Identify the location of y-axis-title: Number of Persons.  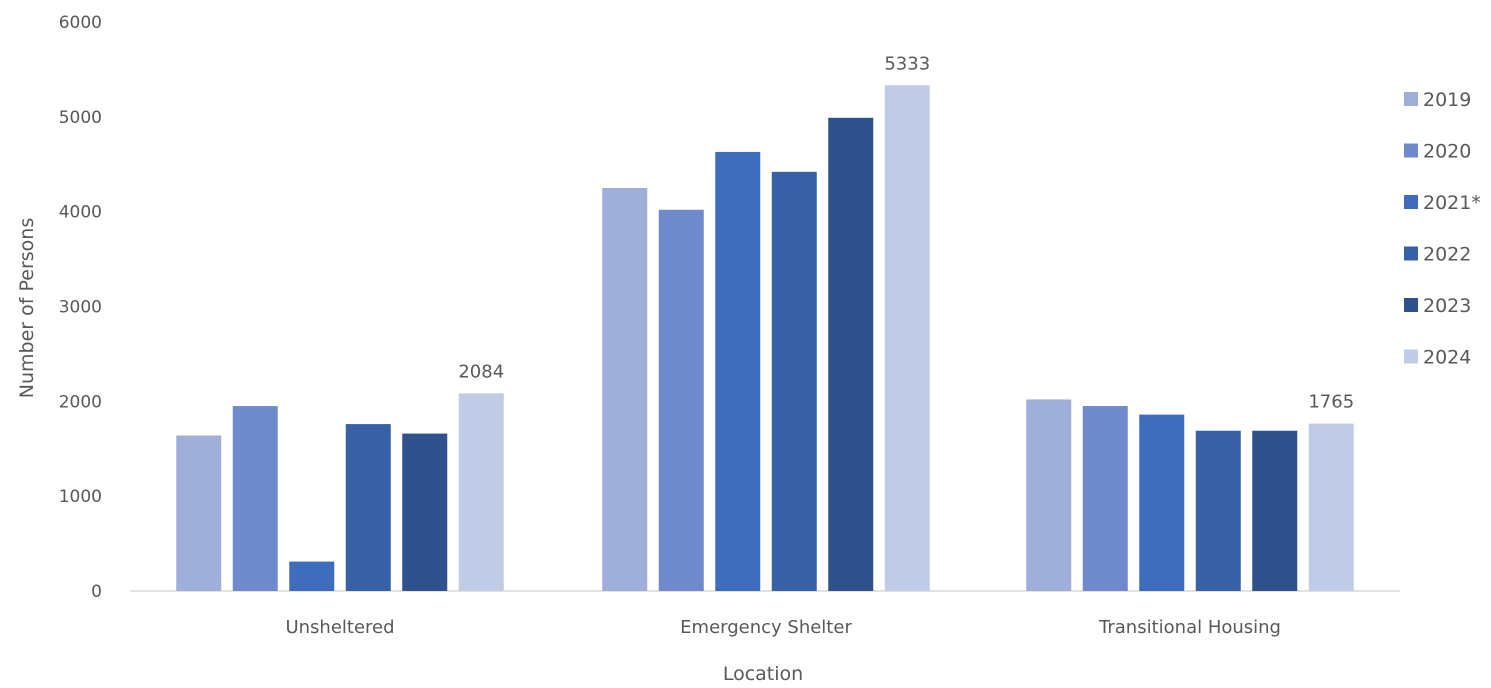
(27, 308).